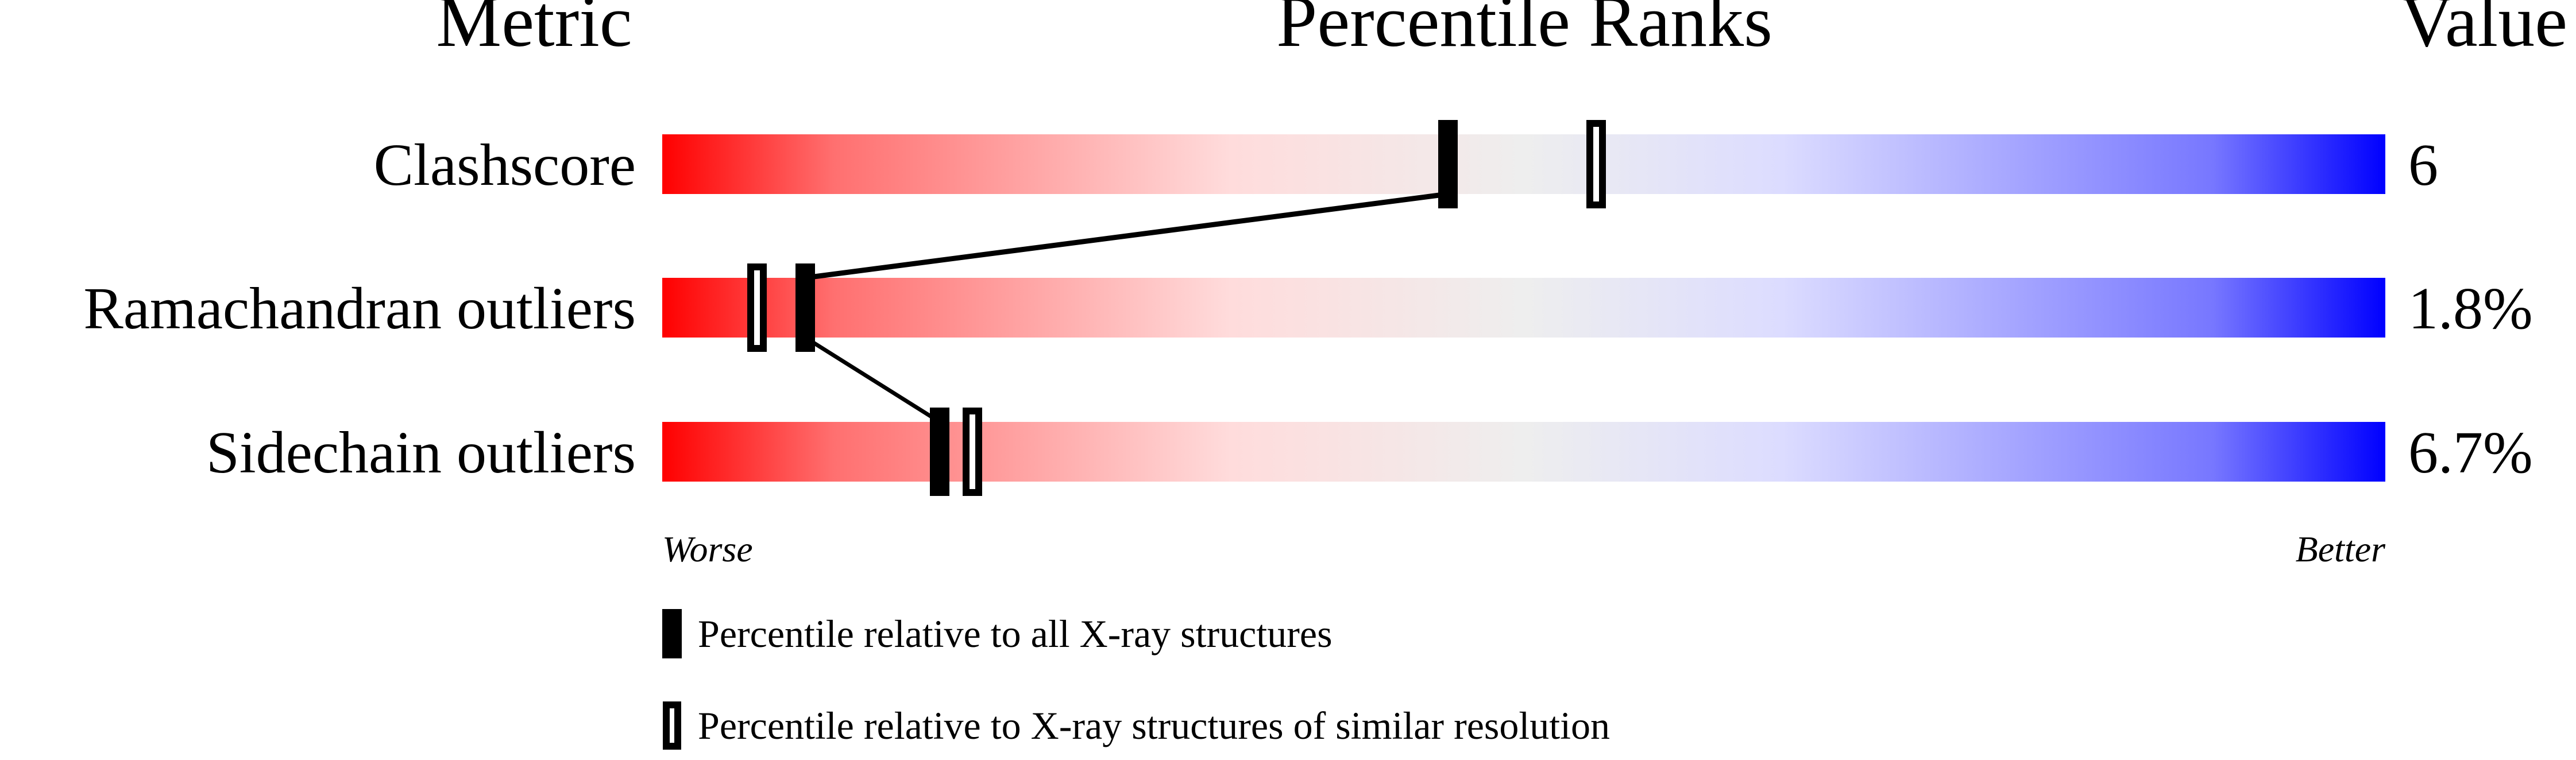  Describe the element at coordinates (505, 165) in the screenshot. I see `metric-label: Clashscore` at that location.